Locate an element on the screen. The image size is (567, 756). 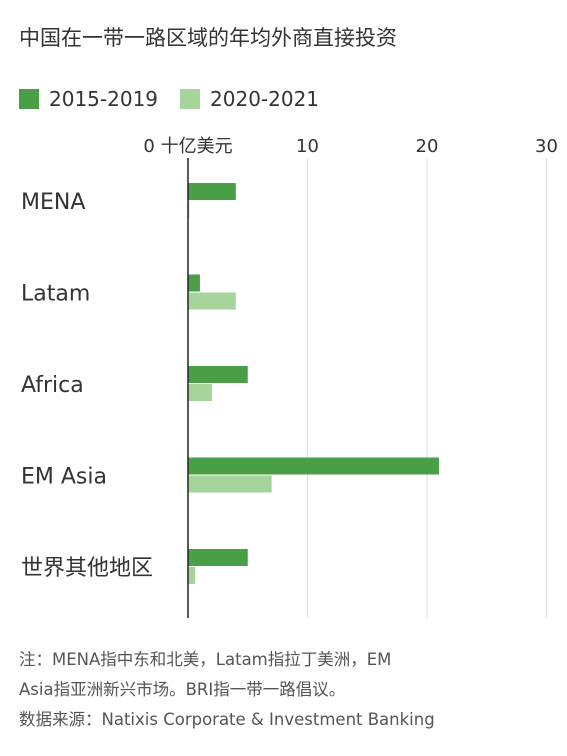
legend-item-2015-2019: 2015-2019 is located at coordinates (88, 99).